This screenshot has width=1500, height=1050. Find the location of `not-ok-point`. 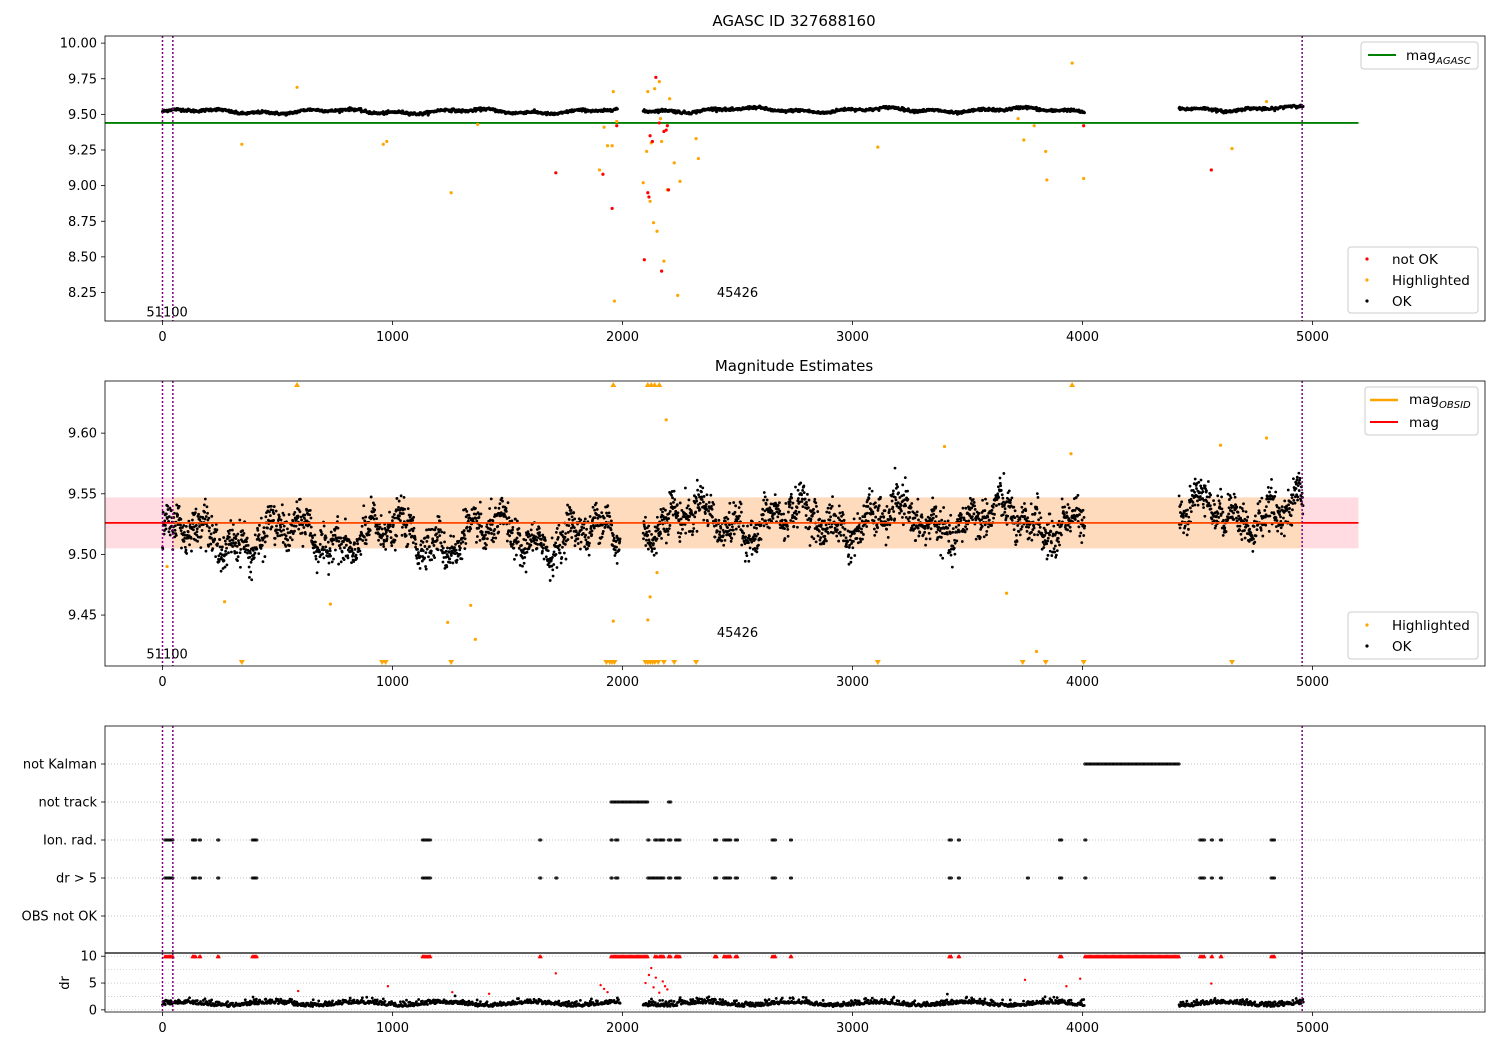

not-ok-point is located at coordinates (656, 77).